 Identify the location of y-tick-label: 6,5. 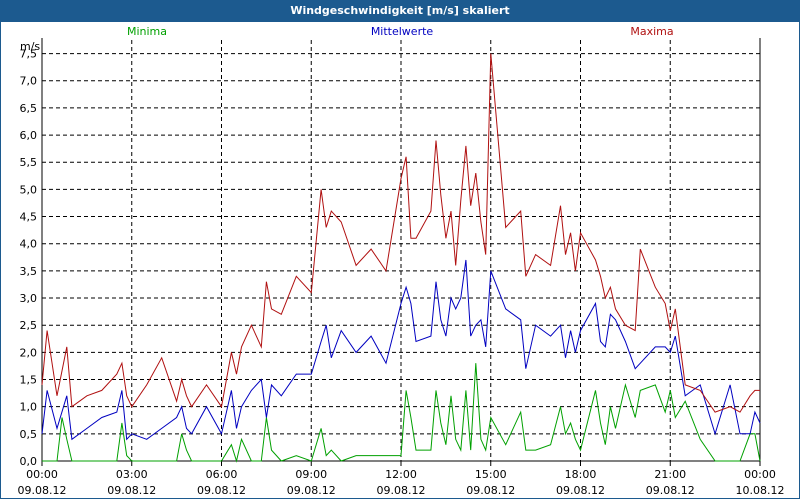
(29, 108).